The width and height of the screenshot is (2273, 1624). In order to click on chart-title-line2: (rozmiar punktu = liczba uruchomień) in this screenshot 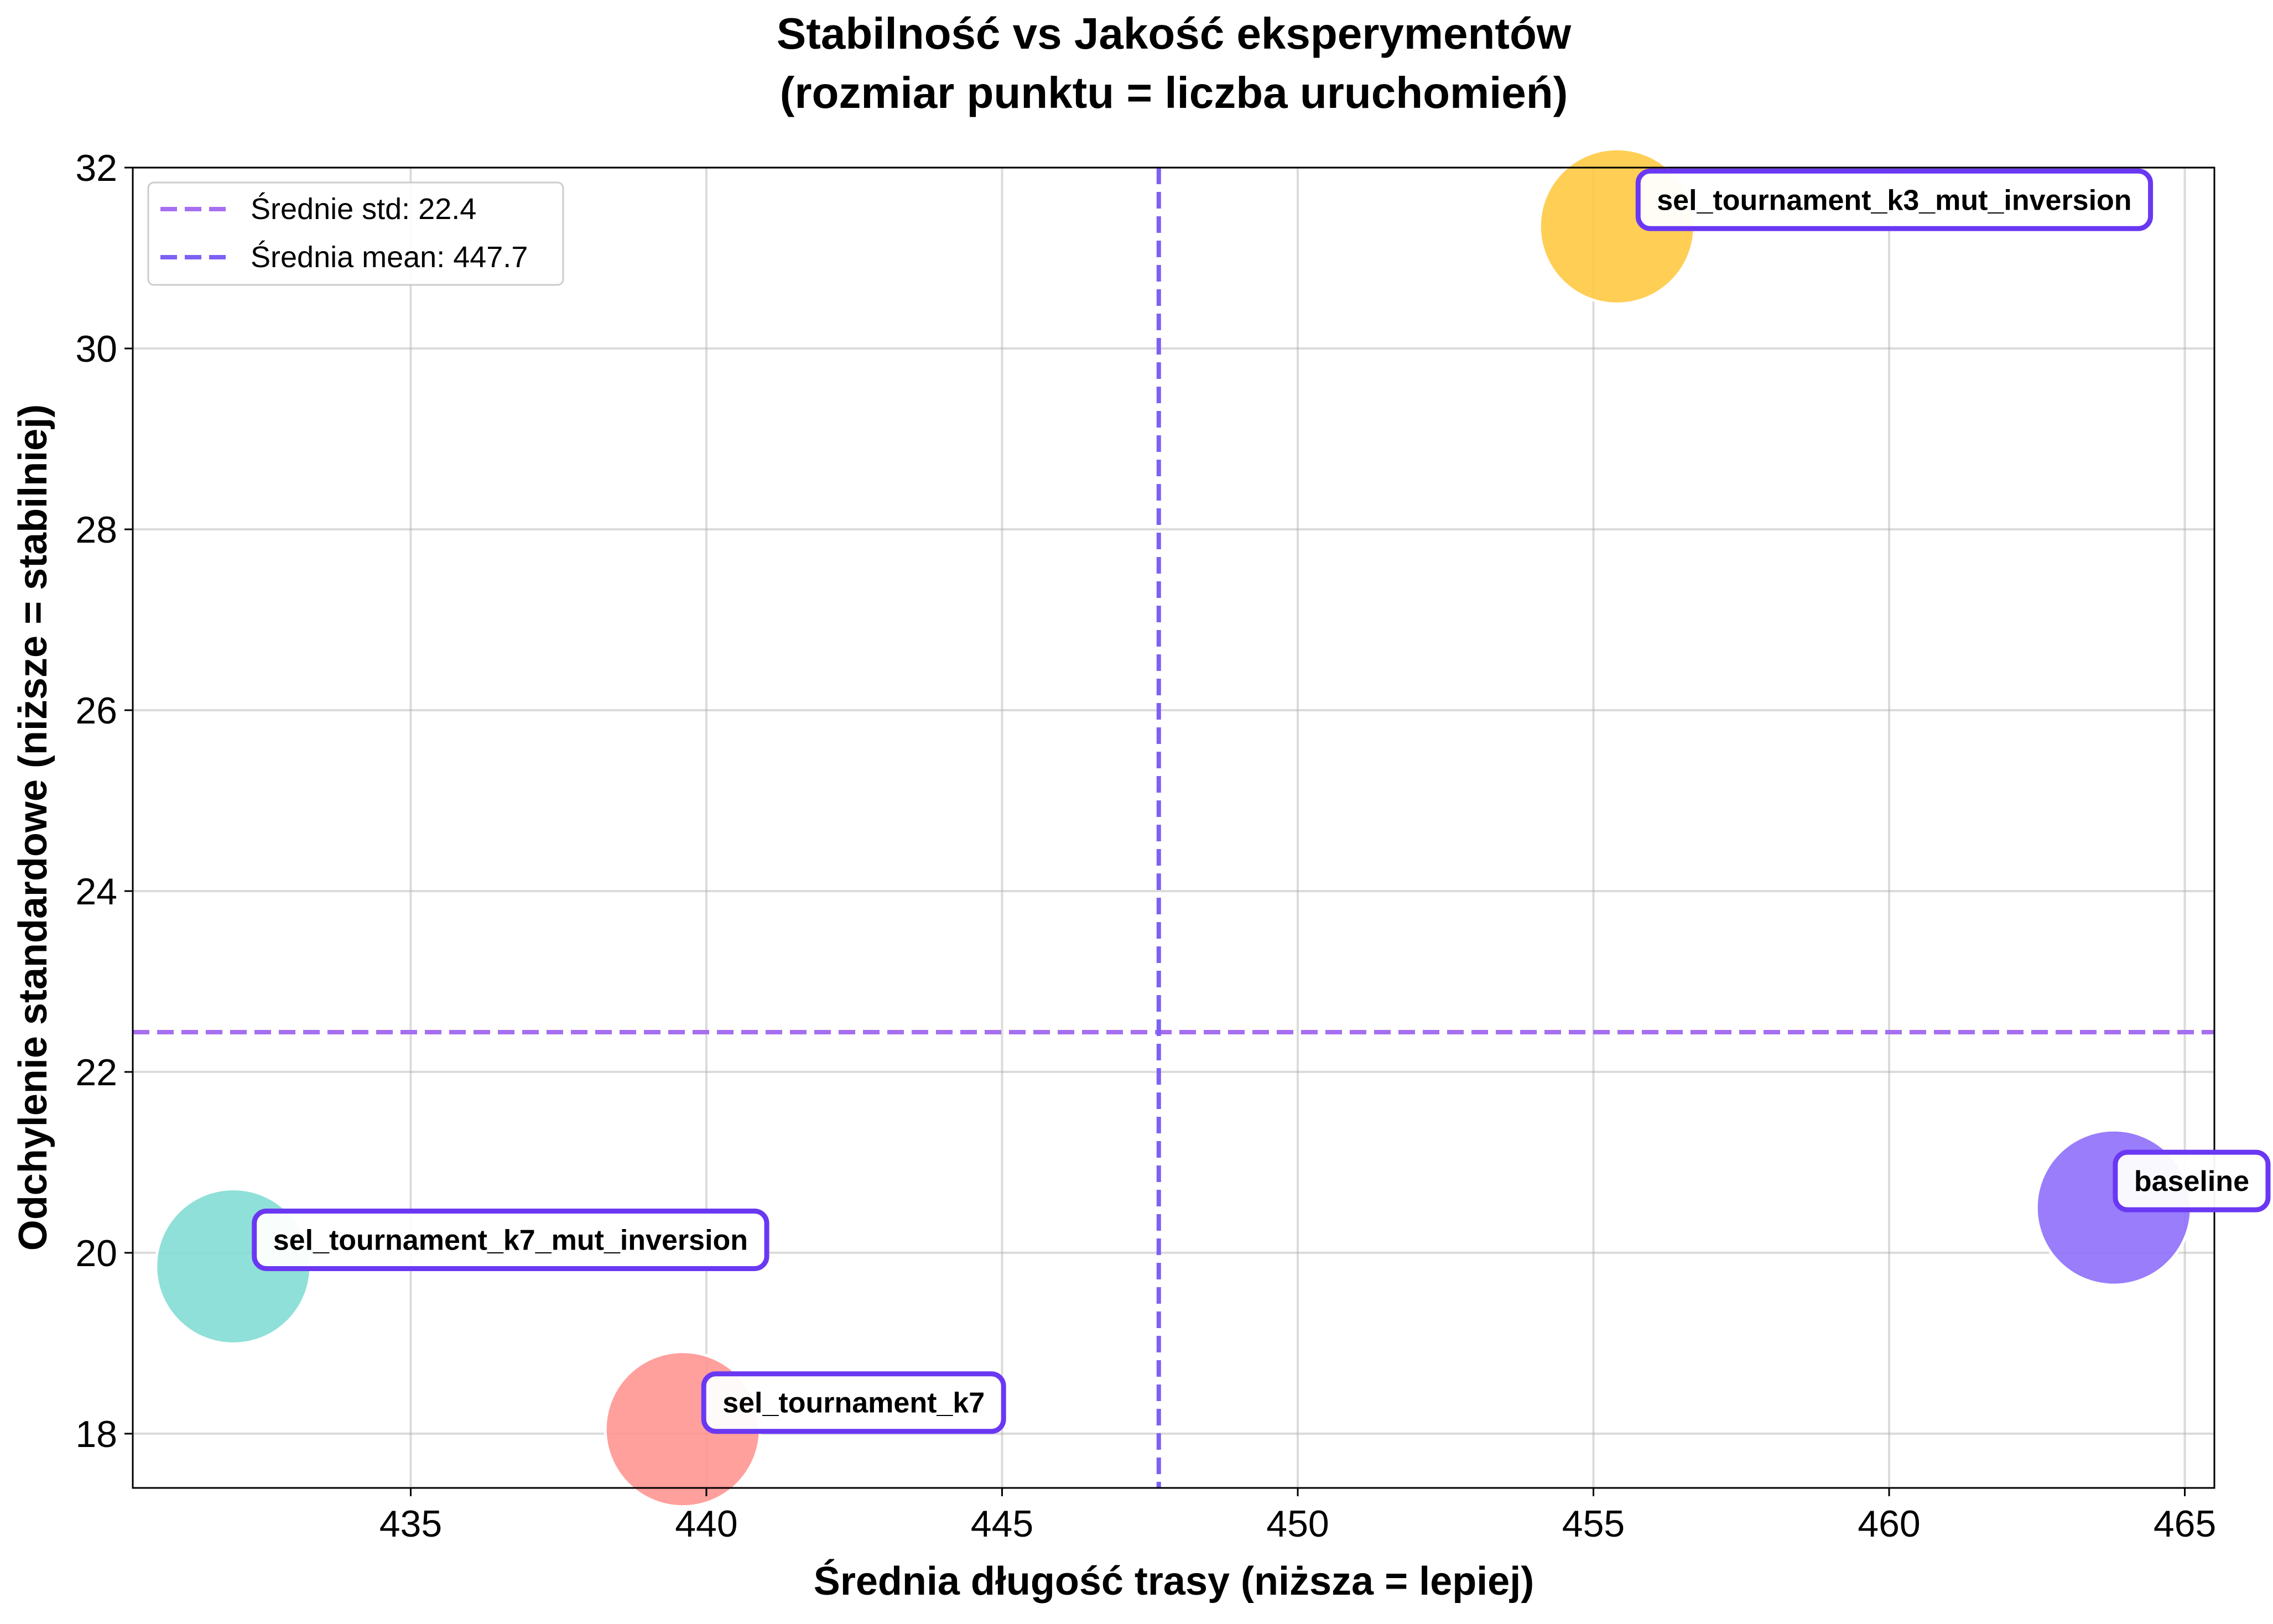, I will do `click(1174, 92)`.